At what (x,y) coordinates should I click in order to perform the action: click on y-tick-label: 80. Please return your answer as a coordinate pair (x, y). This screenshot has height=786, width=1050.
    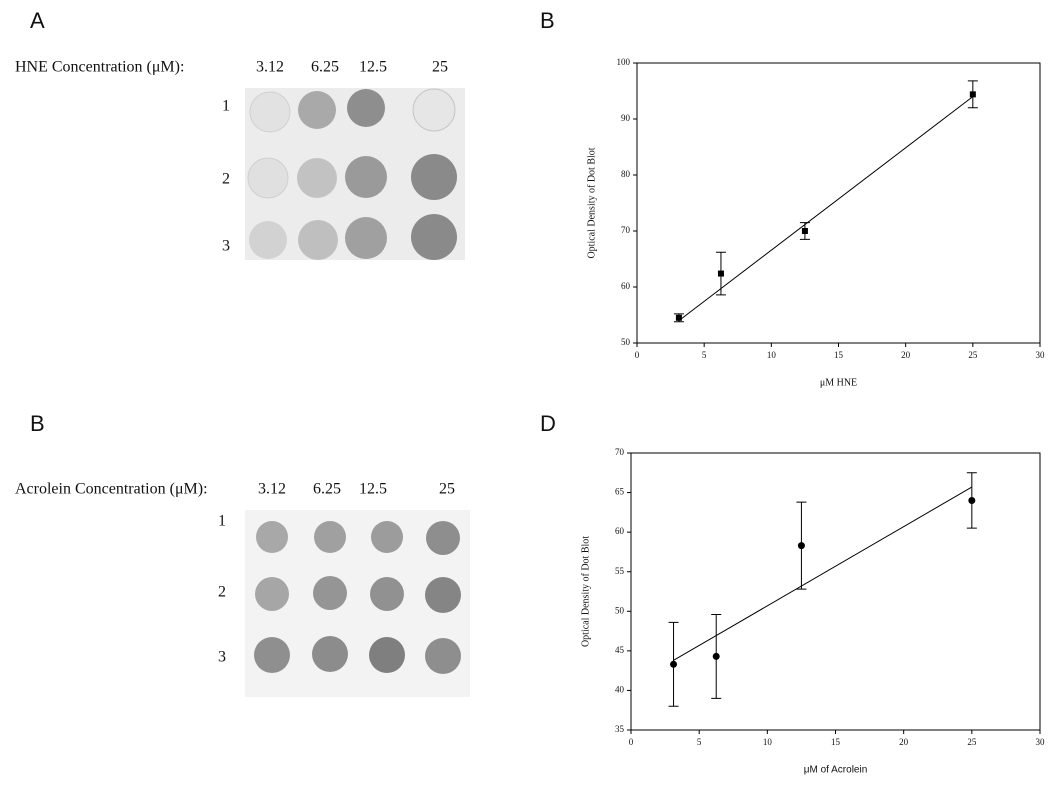
    Looking at the image, I should click on (626, 174).